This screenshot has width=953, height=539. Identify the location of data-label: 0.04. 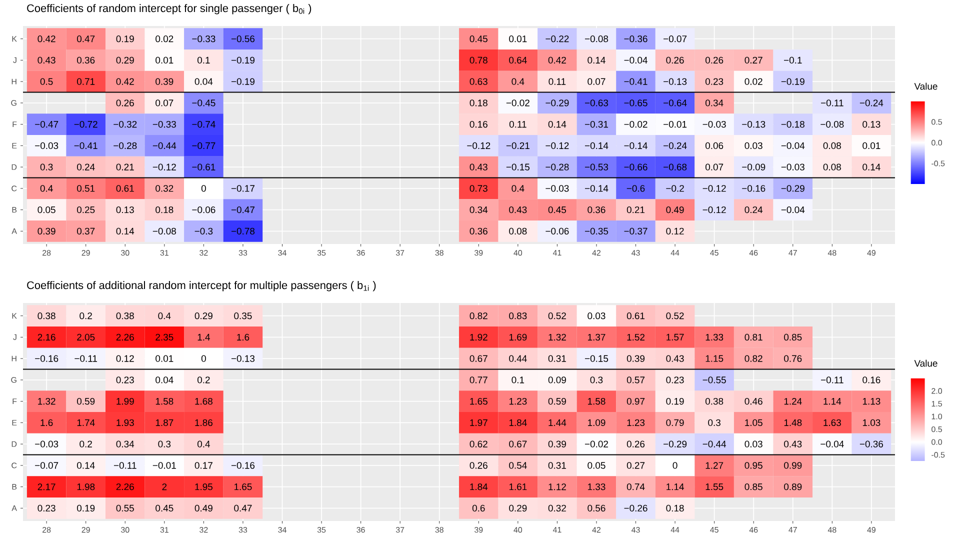
(165, 380).